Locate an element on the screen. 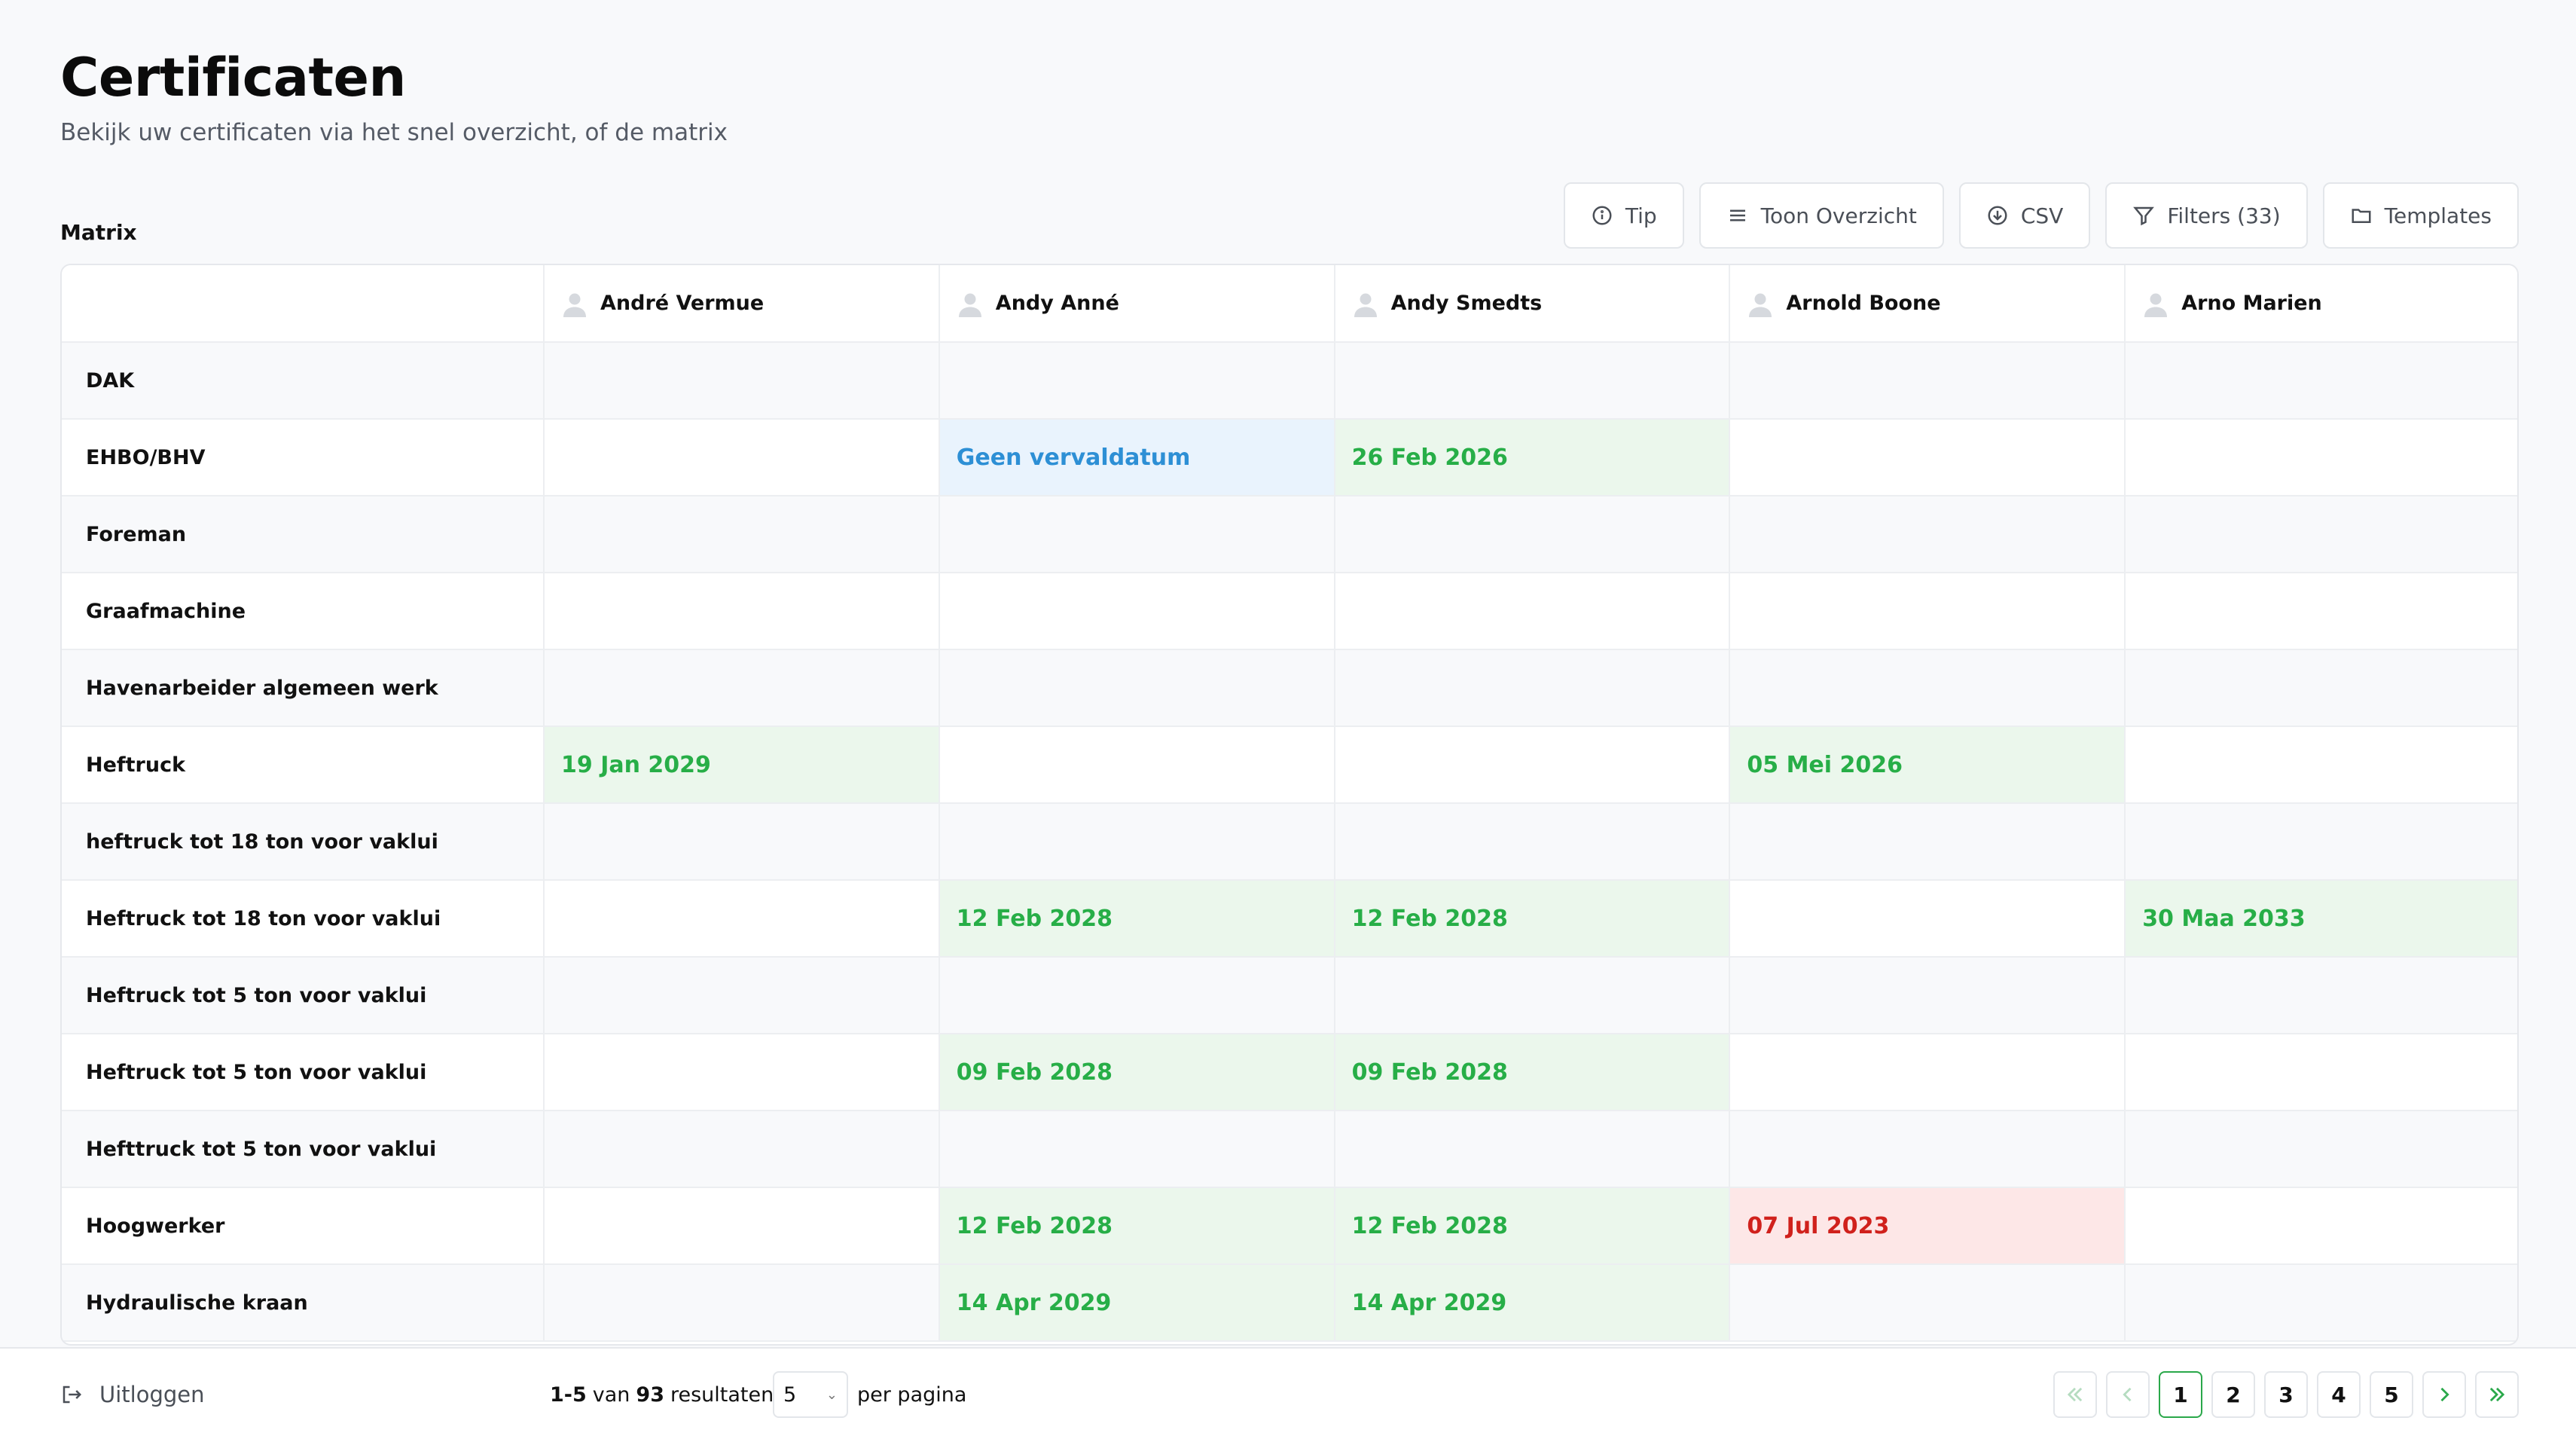 This screenshot has height=1439, width=2576. csv-button: CSV is located at coordinates (2025, 215).